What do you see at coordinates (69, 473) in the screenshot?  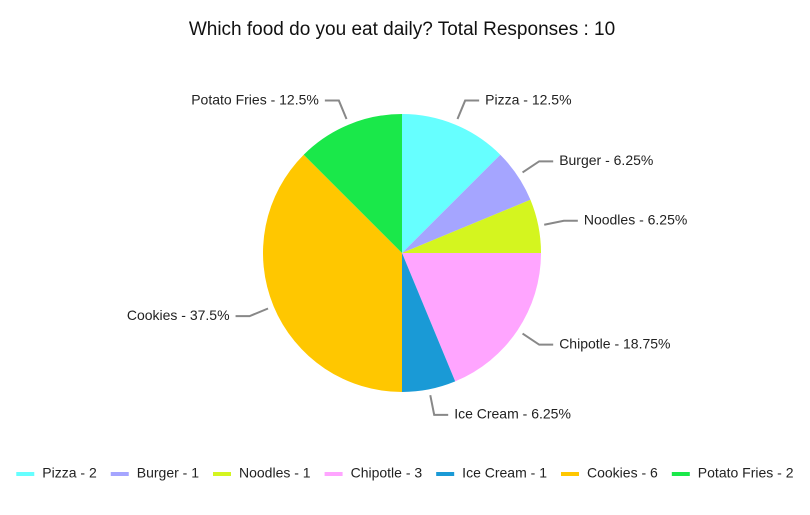 I see `legend-label: Pizza - 2` at bounding box center [69, 473].